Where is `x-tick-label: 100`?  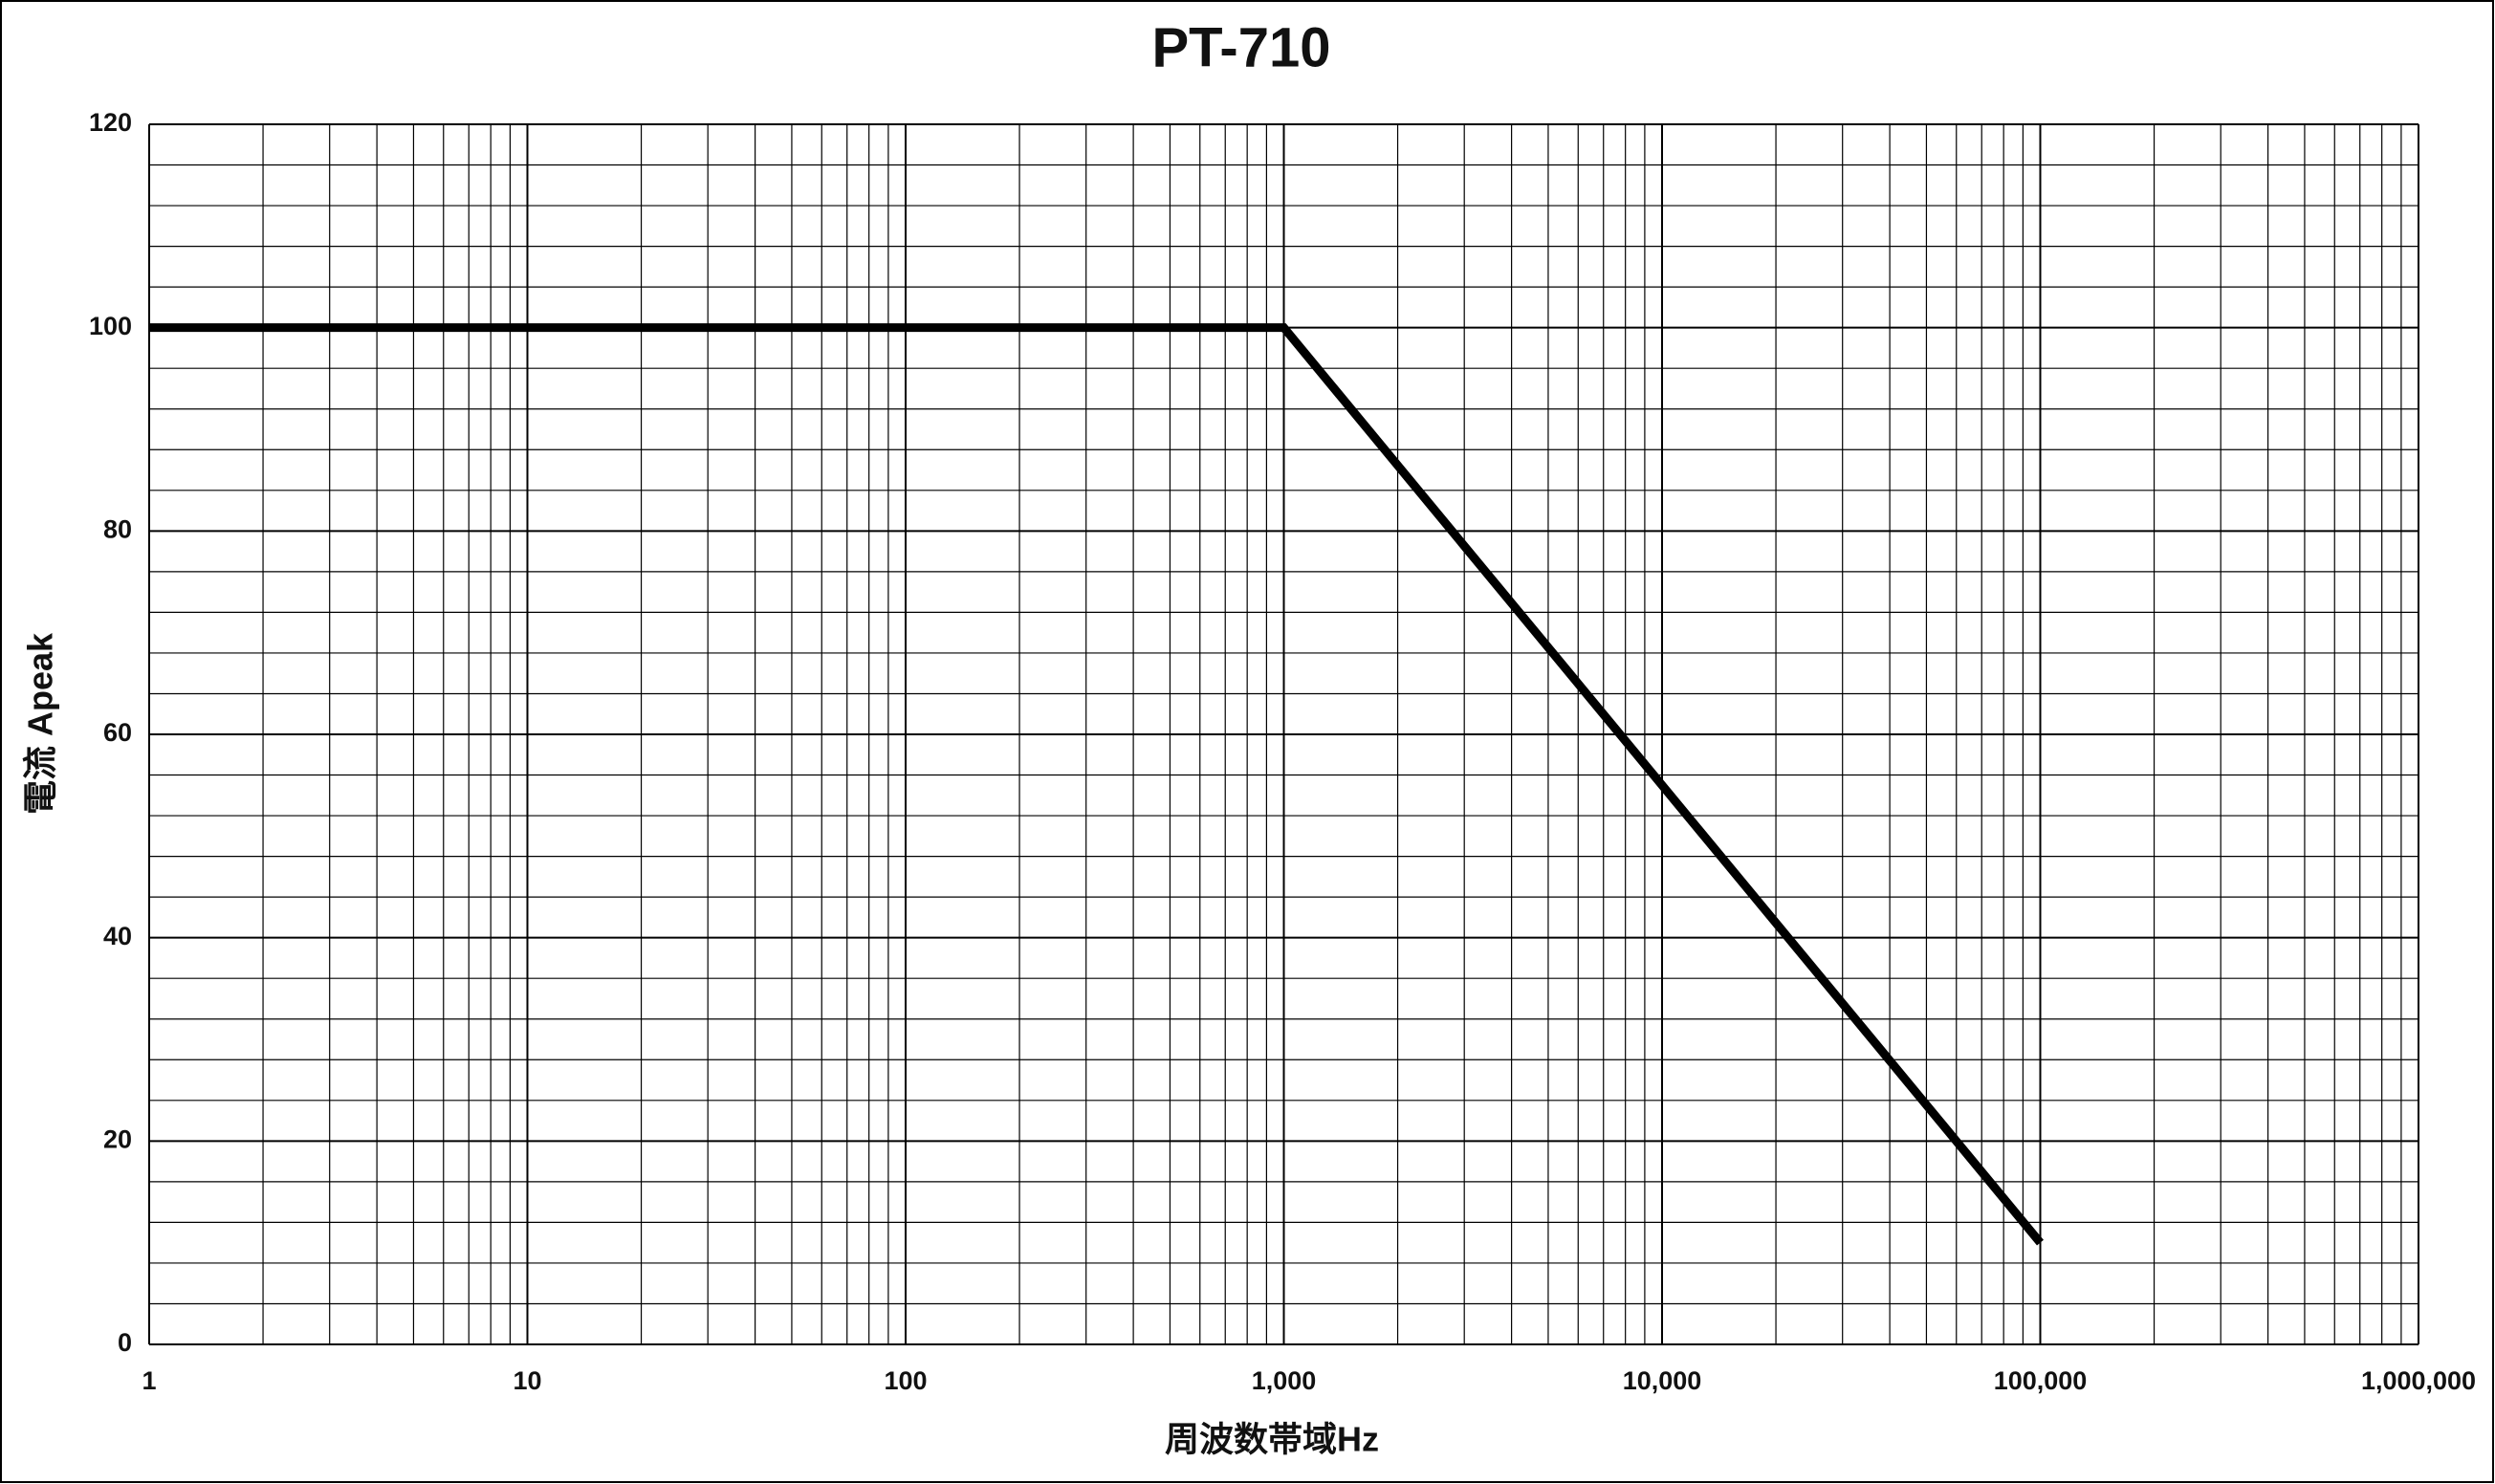
x-tick-label: 100 is located at coordinates (905, 1380).